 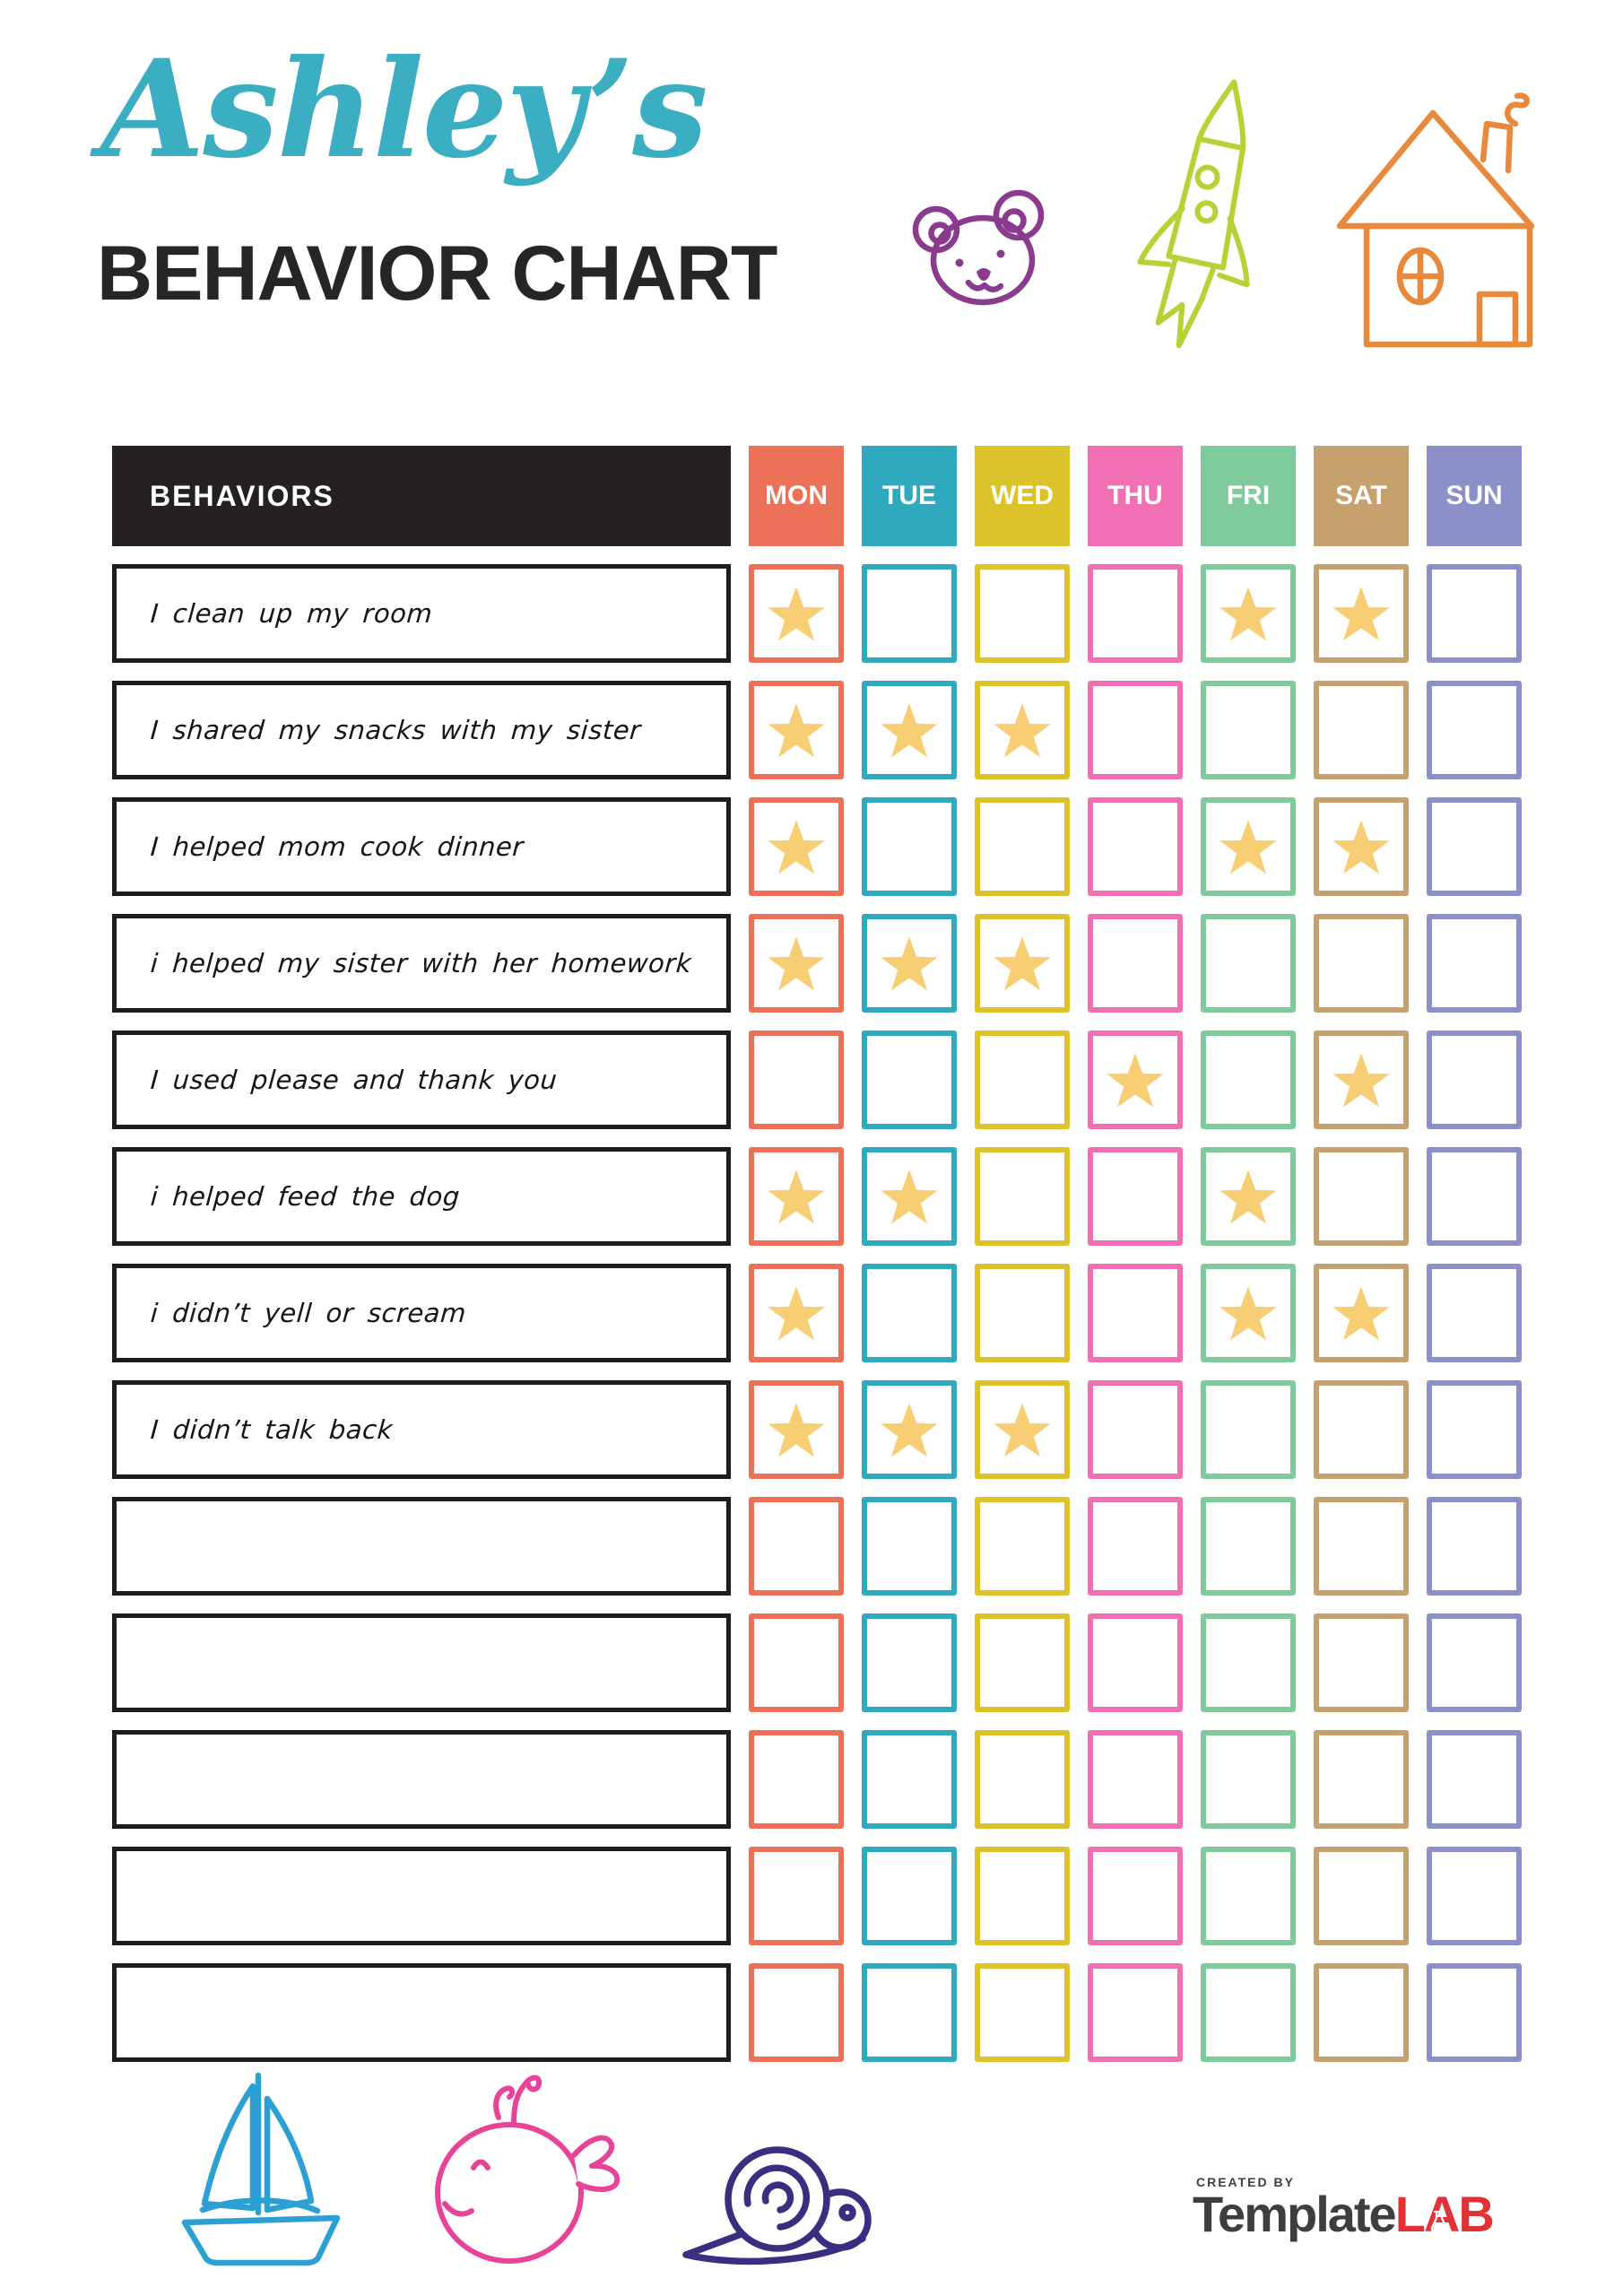 What do you see at coordinates (1022, 1662) in the screenshot?
I see `day-cell-wed-row10` at bounding box center [1022, 1662].